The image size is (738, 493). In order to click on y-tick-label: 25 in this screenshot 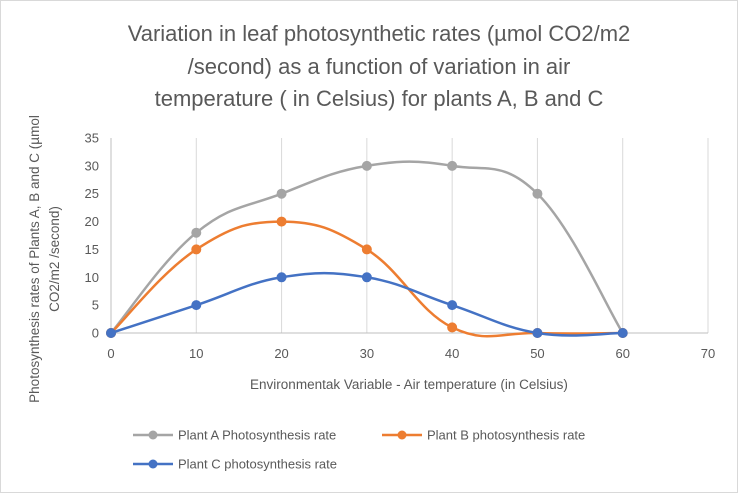, I will do `click(92, 193)`.